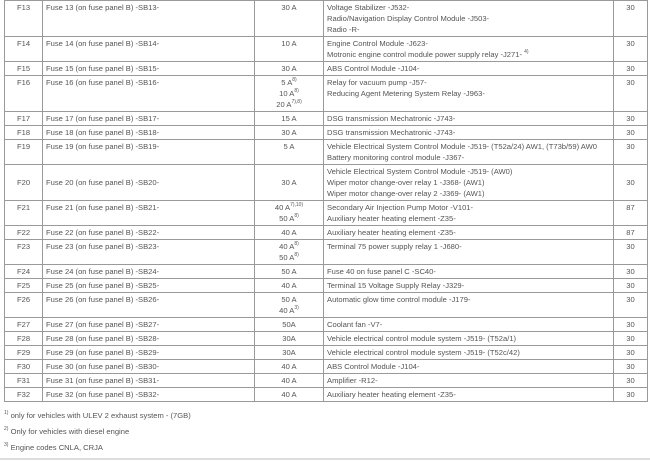  What do you see at coordinates (468, 68) in the screenshot?
I see `consumer-line: ABS Control Module -J104-` at bounding box center [468, 68].